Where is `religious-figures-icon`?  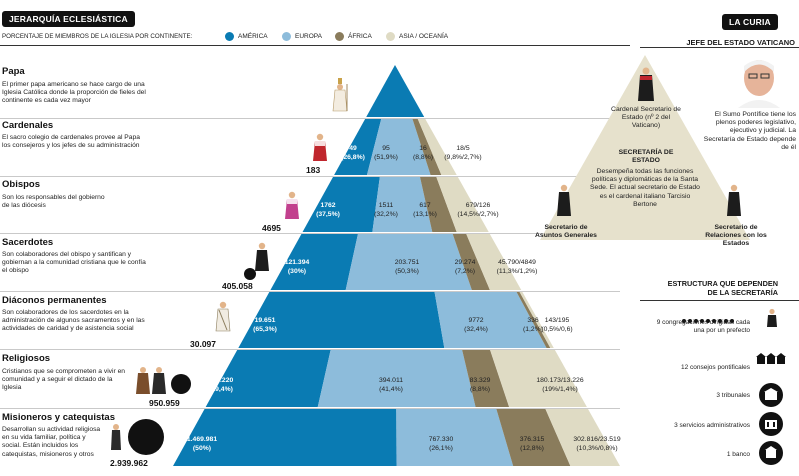 religious-figures-icon is located at coordinates (163, 380).